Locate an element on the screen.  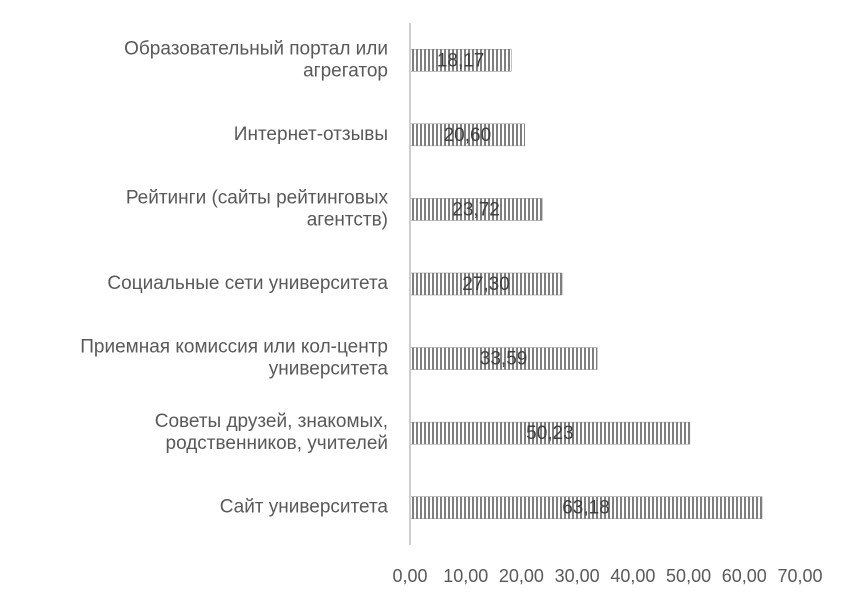
data-label: 33,59 is located at coordinates (504, 359).